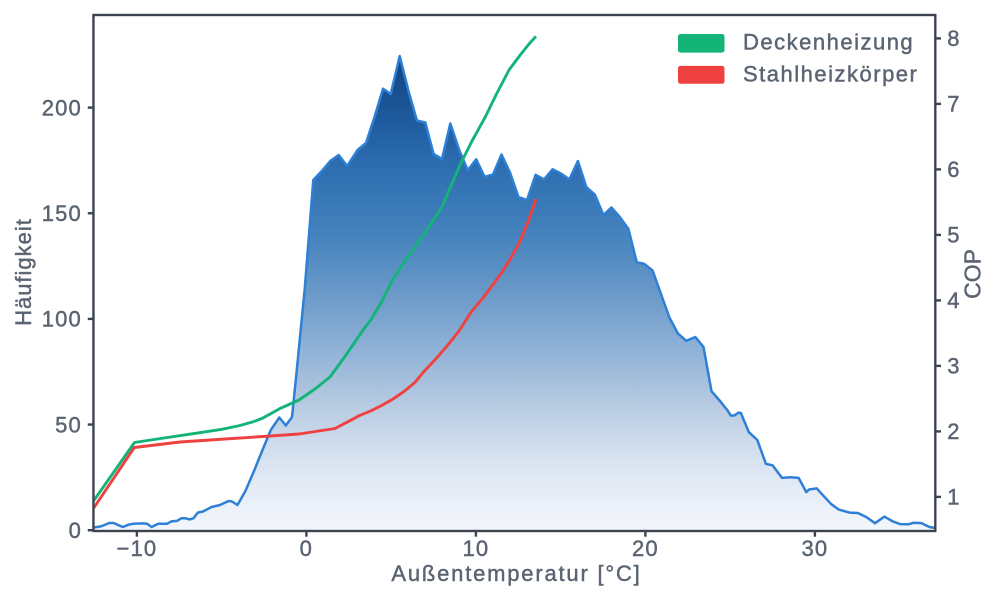 This screenshot has width=1000, height=605. Describe the element at coordinates (953, 366) in the screenshot. I see `svg-text: 3` at that location.